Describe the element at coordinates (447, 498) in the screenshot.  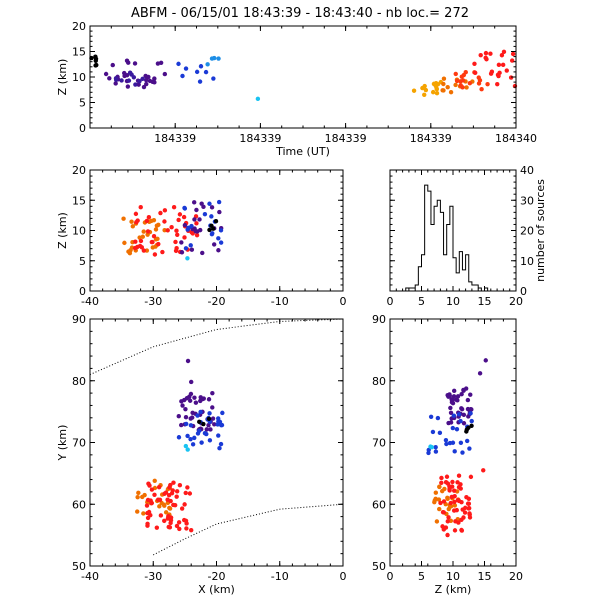
I see `z_y-point-orange` at that location.